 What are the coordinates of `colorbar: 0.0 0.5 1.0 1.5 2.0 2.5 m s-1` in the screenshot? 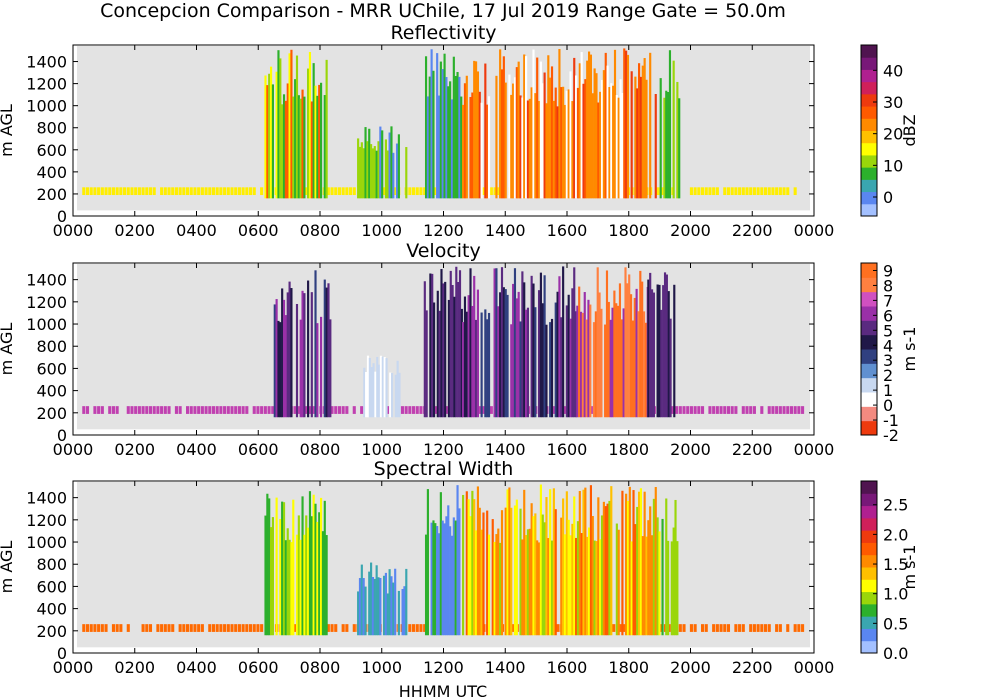 It's located at (889, 571).